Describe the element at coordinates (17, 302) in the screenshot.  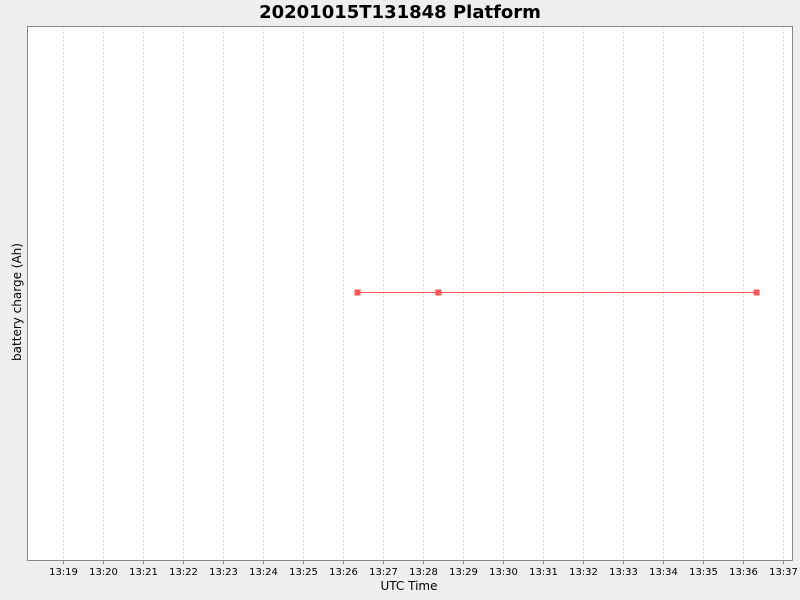
I see `y-axis-label: battery charge (Ah)` at that location.